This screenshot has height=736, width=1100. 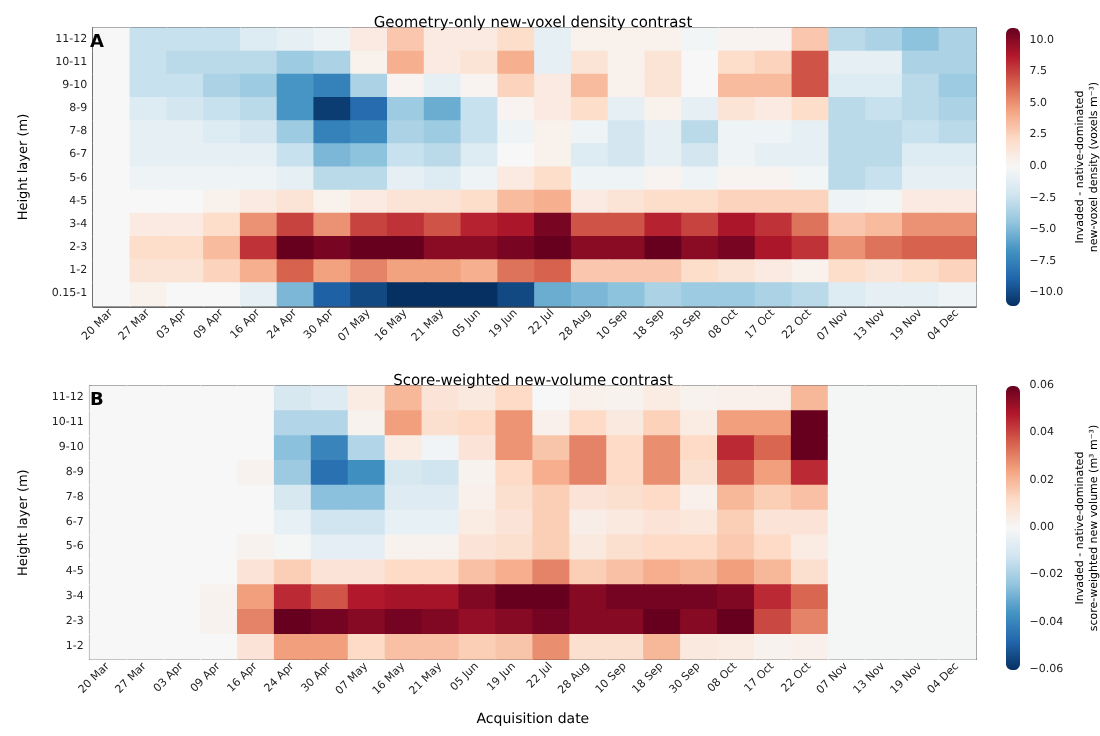 What do you see at coordinates (97, 43) in the screenshot?
I see `annotation: A` at bounding box center [97, 43].